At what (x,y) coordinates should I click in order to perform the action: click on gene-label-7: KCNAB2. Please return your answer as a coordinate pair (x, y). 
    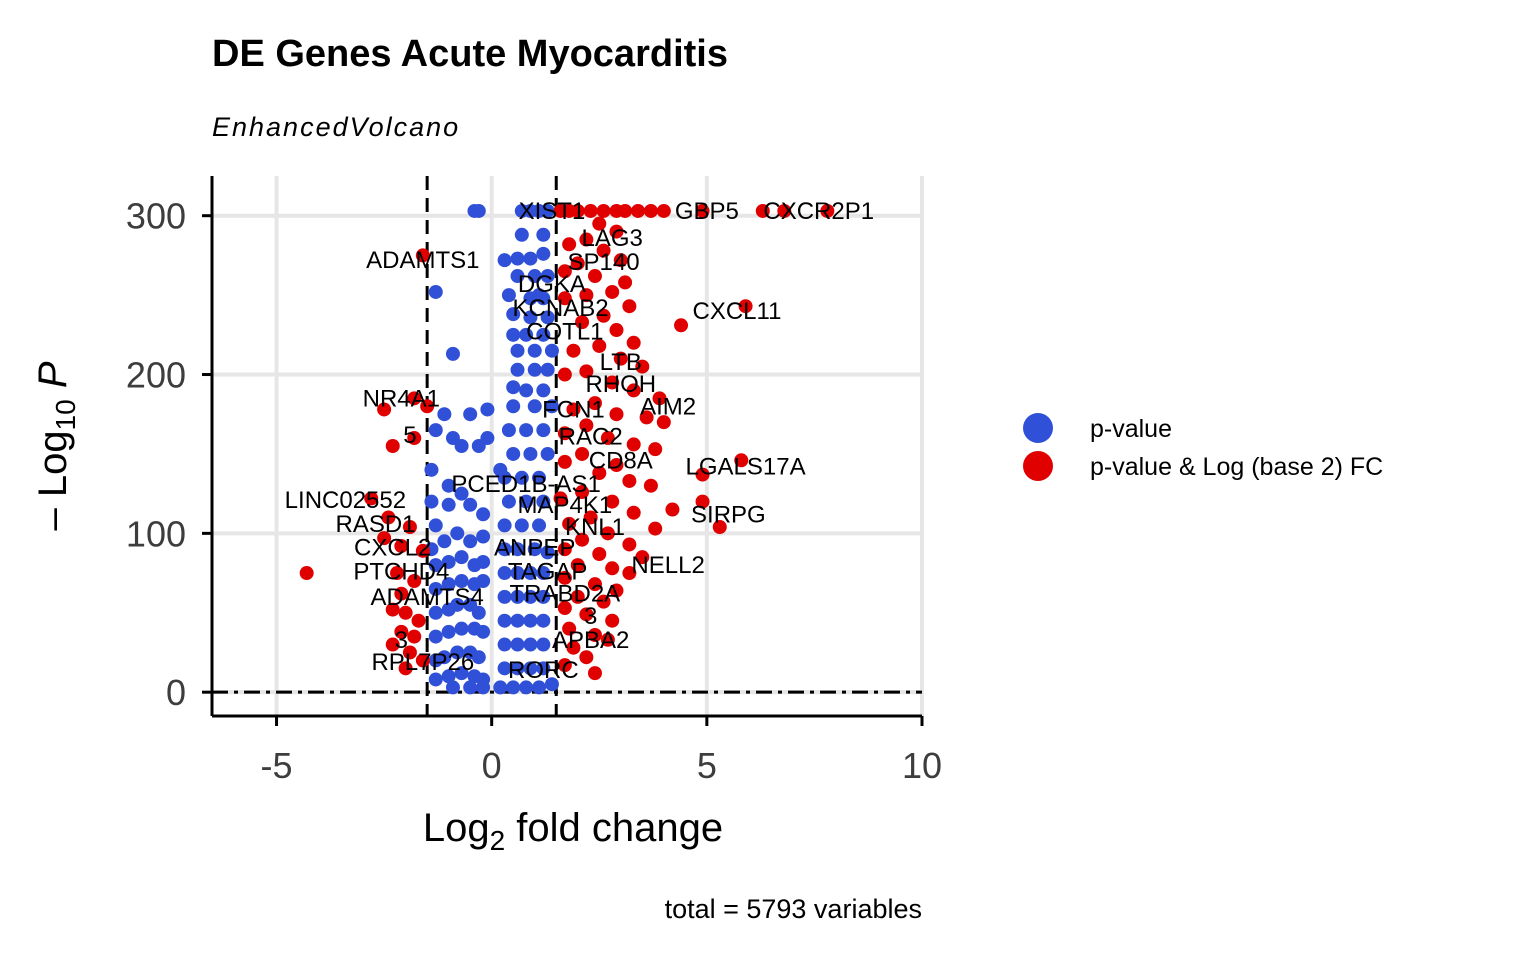
    Looking at the image, I should click on (561, 308).